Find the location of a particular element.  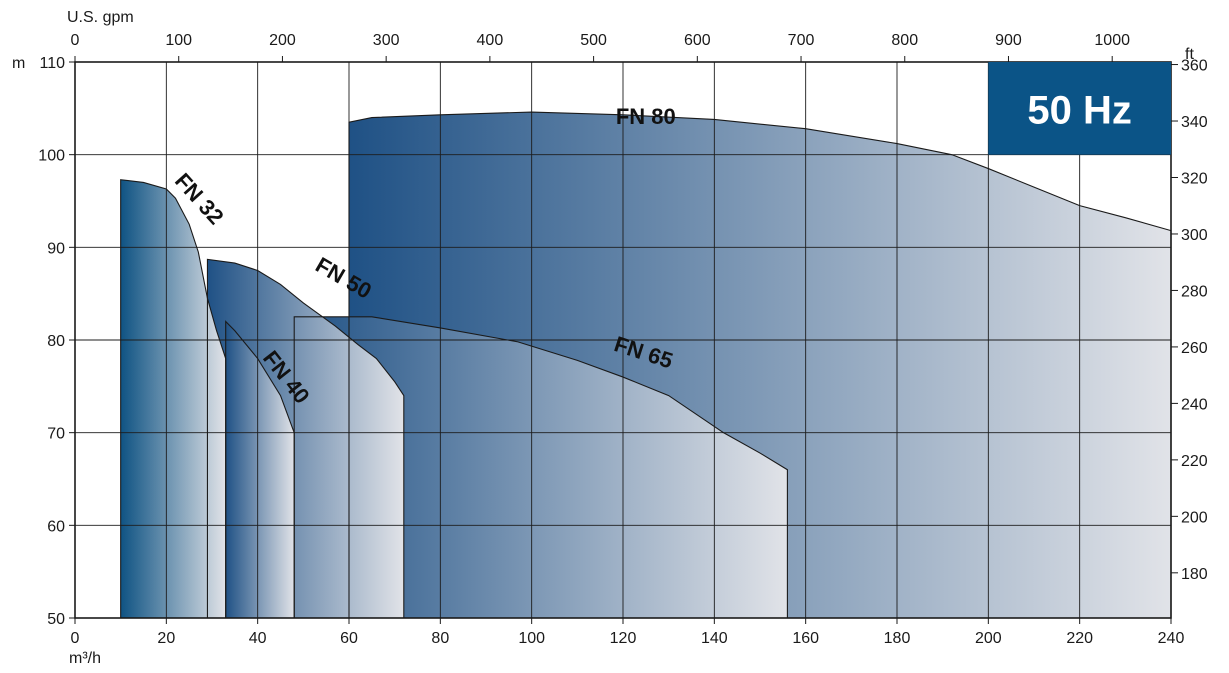

x-tick-label: 40 is located at coordinates (258, 638).